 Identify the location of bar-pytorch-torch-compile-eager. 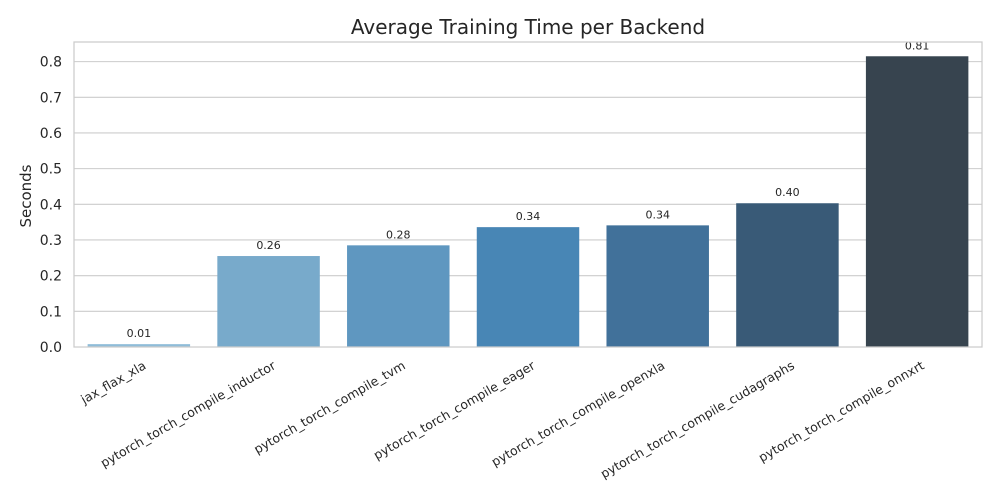
(528, 287).